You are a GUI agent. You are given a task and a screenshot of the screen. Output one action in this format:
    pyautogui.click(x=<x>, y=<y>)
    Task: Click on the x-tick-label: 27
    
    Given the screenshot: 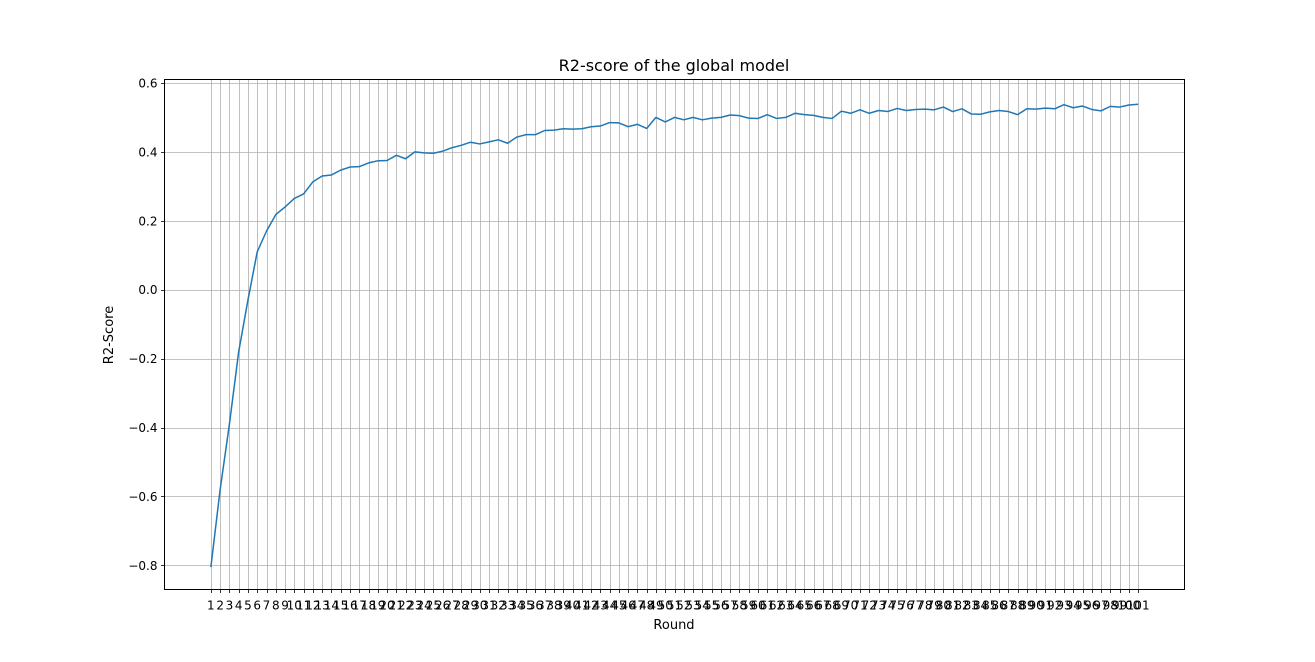 What is the action you would take?
    pyautogui.click(x=451, y=606)
    